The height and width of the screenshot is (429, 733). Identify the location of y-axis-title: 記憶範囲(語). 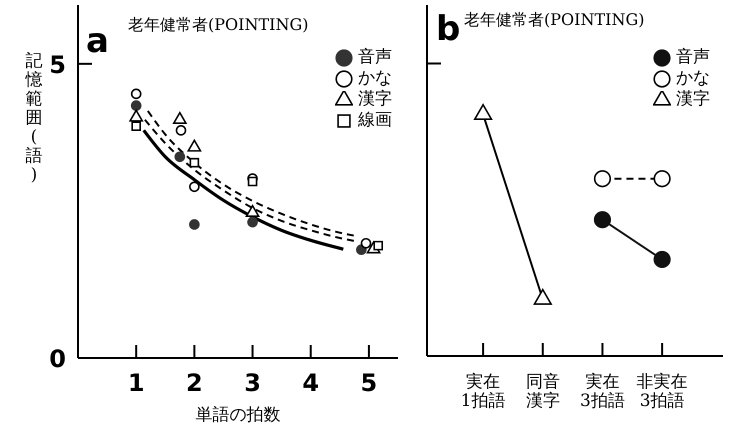
(34, 118).